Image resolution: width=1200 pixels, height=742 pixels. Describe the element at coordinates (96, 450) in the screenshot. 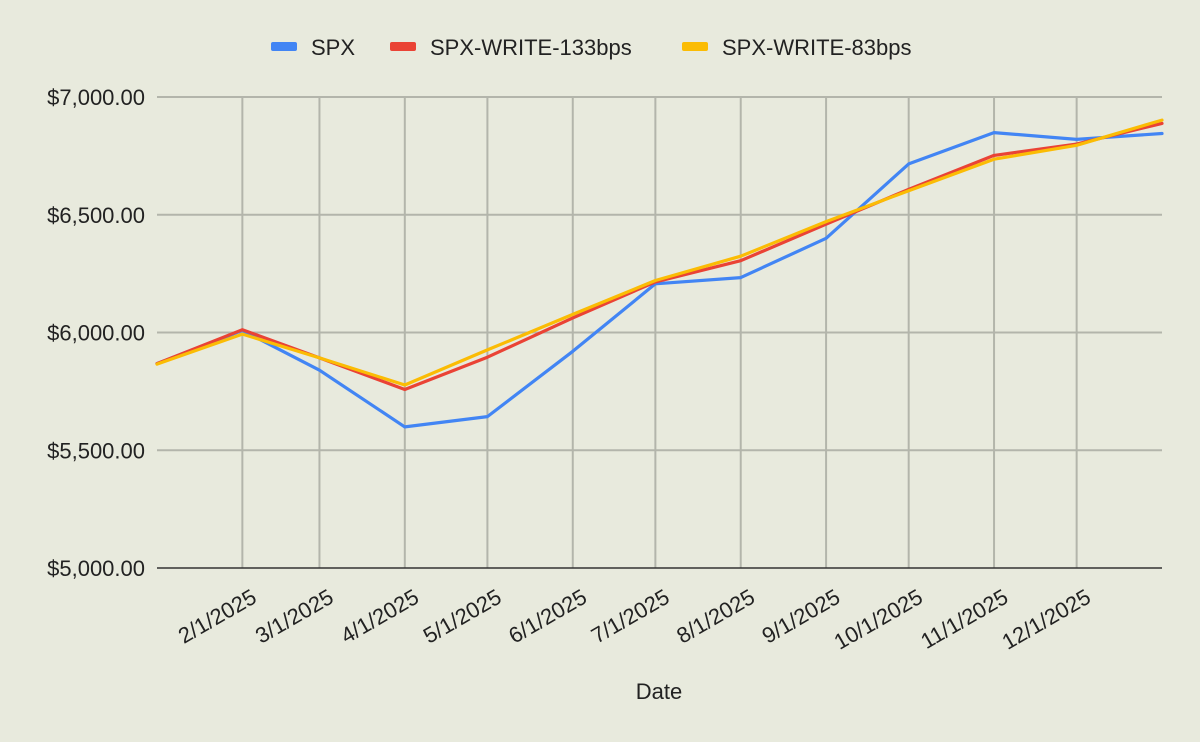

I see `y-tick-label: $5,500.00` at that location.